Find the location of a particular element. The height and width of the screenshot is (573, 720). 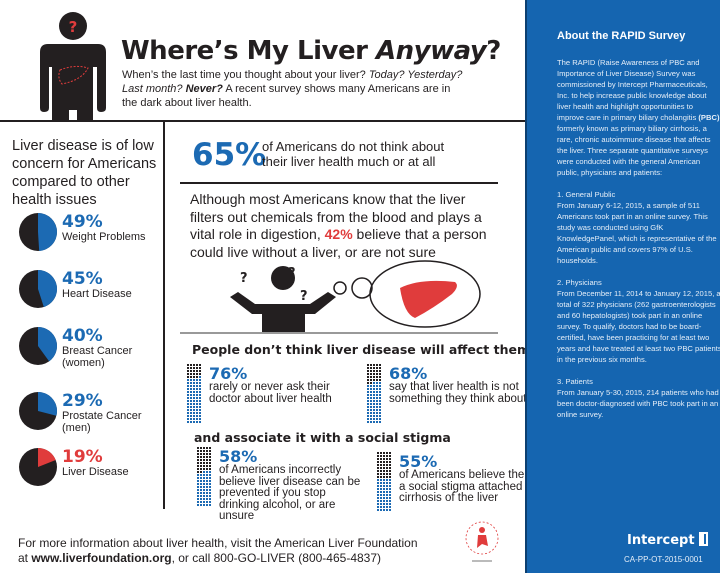

american-liver-foundation-logo is located at coordinates (482, 541).